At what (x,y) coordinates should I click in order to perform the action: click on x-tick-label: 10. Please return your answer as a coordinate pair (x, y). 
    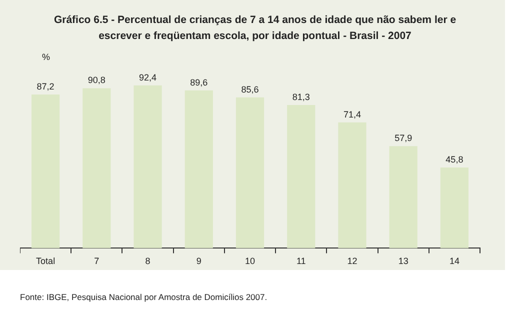
    Looking at the image, I should click on (250, 261).